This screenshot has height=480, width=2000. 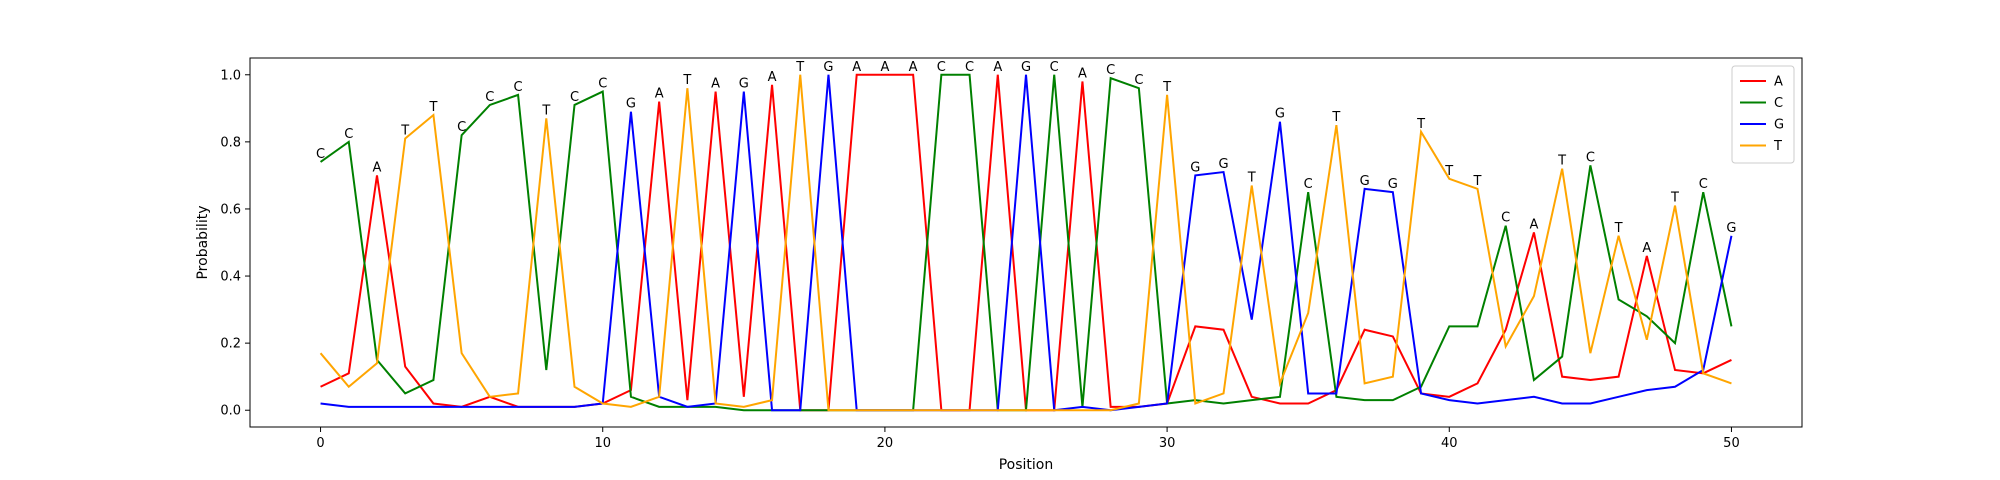 What do you see at coordinates (230, 277) in the screenshot?
I see `y-tick-label: 0.4` at bounding box center [230, 277].